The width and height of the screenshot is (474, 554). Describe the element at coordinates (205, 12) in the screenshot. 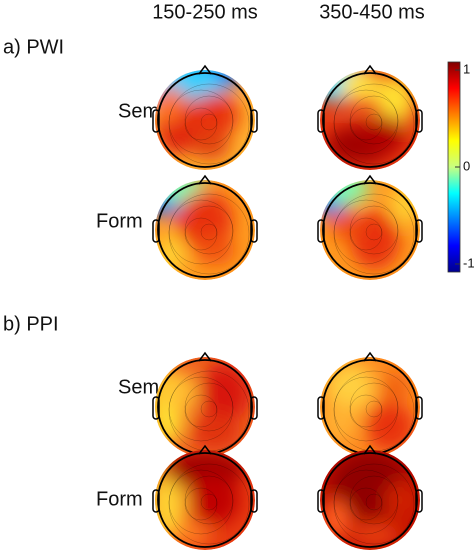

I see `column-header: 150-250 ms` at that location.